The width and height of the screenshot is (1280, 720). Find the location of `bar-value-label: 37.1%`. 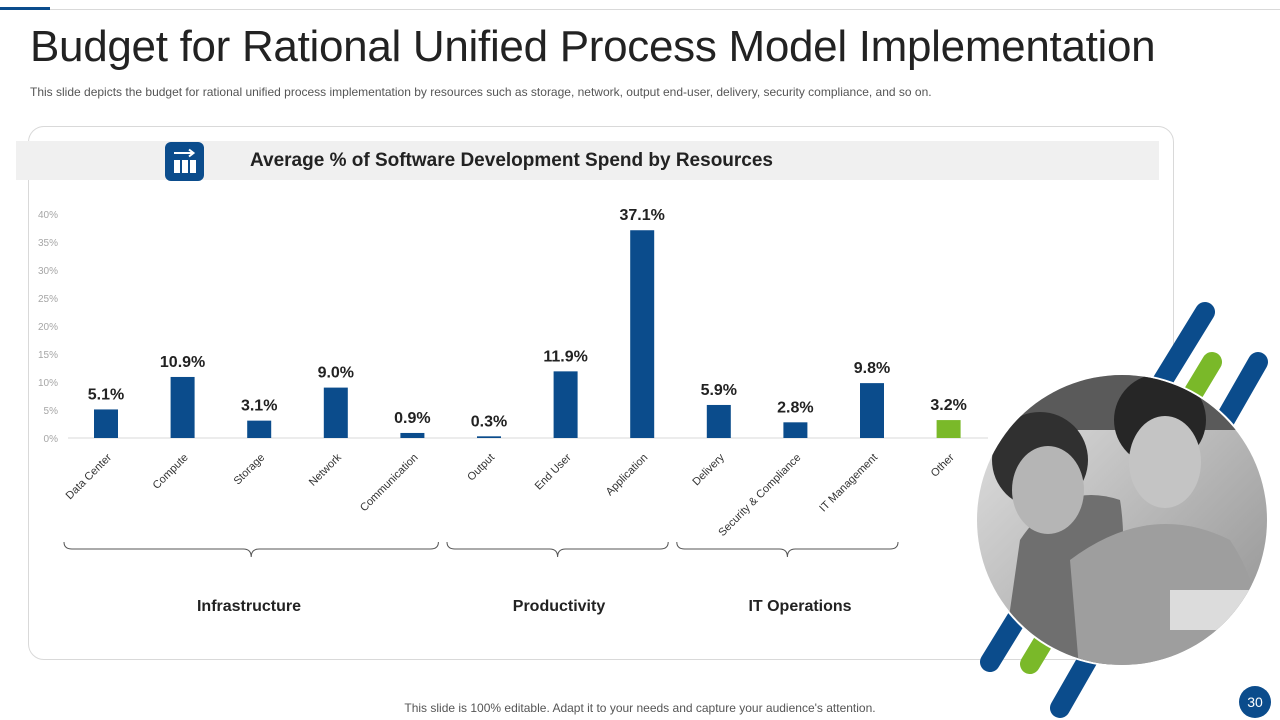

bar-value-label: 37.1% is located at coordinates (642, 215).